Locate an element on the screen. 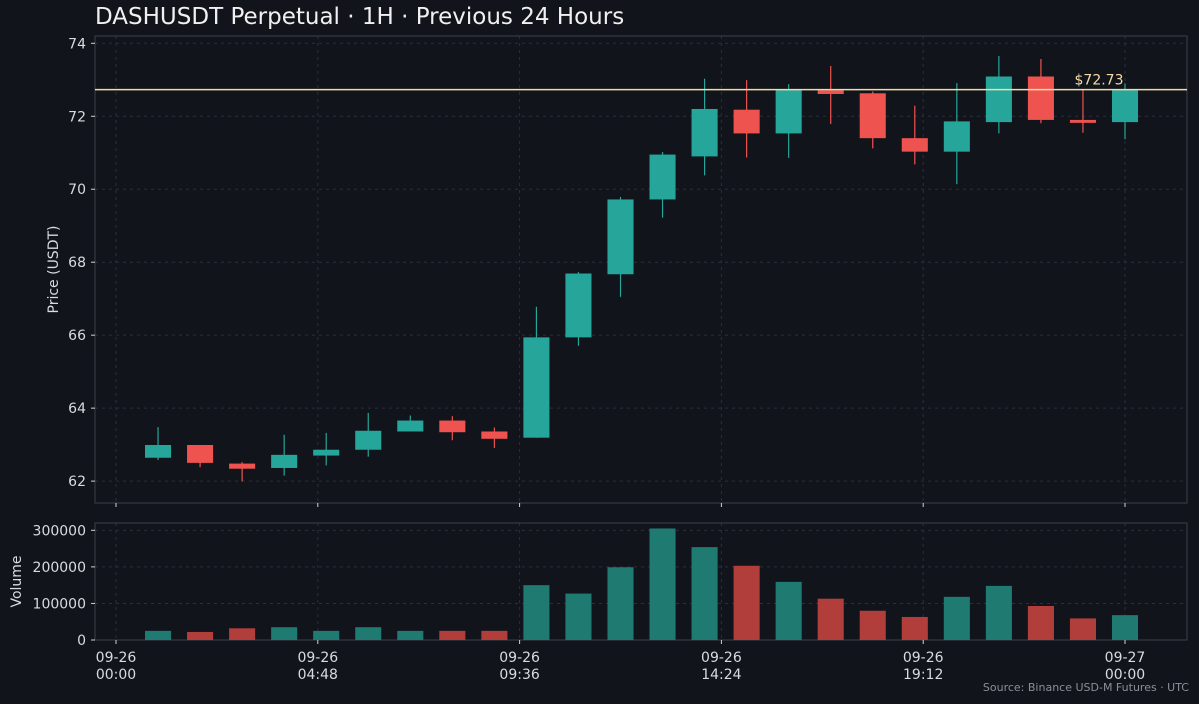 The height and width of the screenshot is (704, 1199). x-tick-label-time: 09:36 is located at coordinates (519, 675).